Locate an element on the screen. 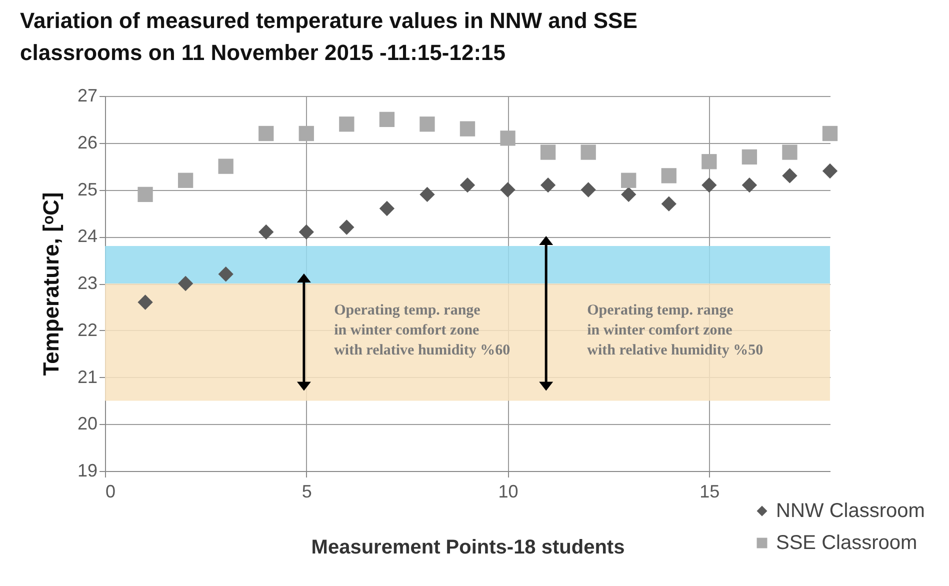 This screenshot has width=949, height=586. x-tick-label: 0 is located at coordinates (111, 492).